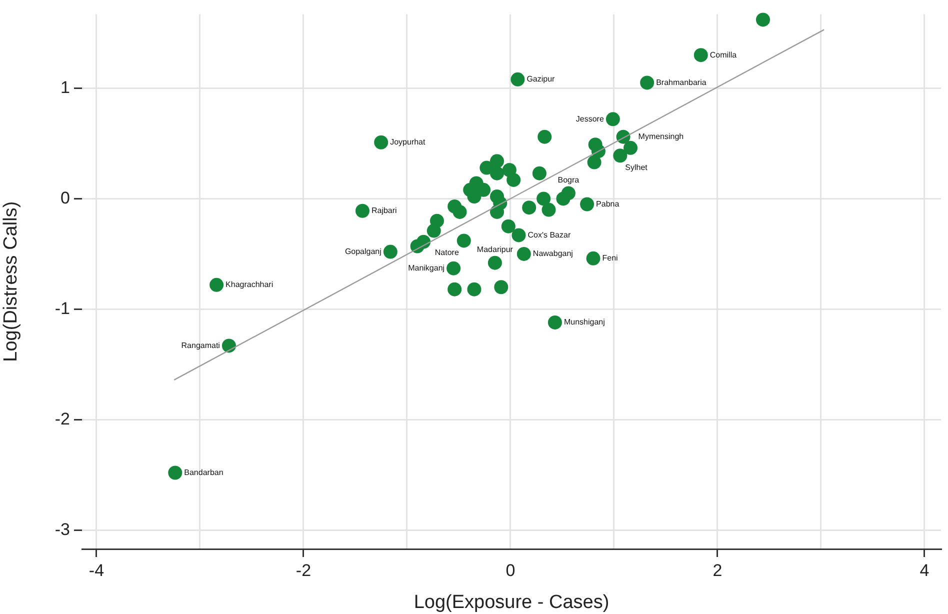  Describe the element at coordinates (541, 79) in the screenshot. I see `annotation: Gazipur` at that location.